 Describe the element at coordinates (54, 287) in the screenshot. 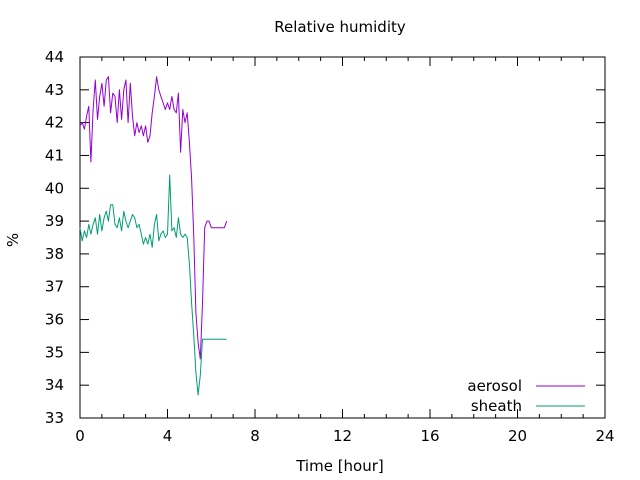

I see `y-tick-label: 37` at that location.